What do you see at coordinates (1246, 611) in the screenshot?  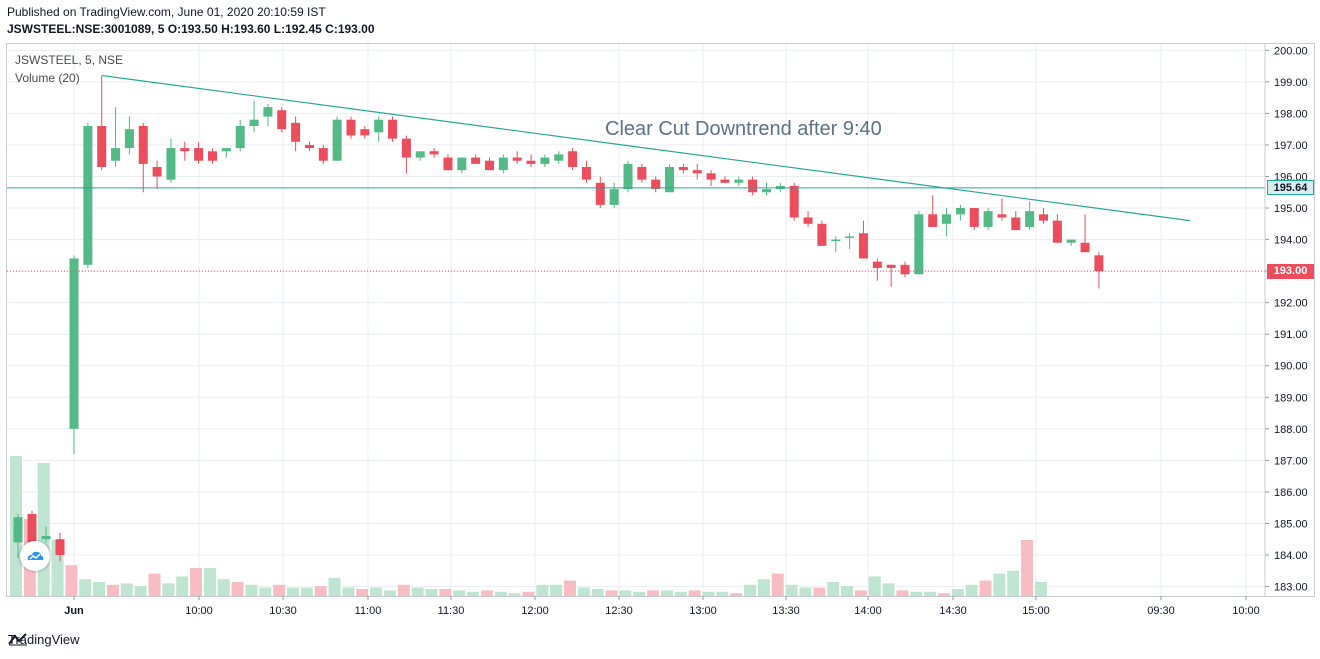 I see `time-tick-label: 10:00` at bounding box center [1246, 611].